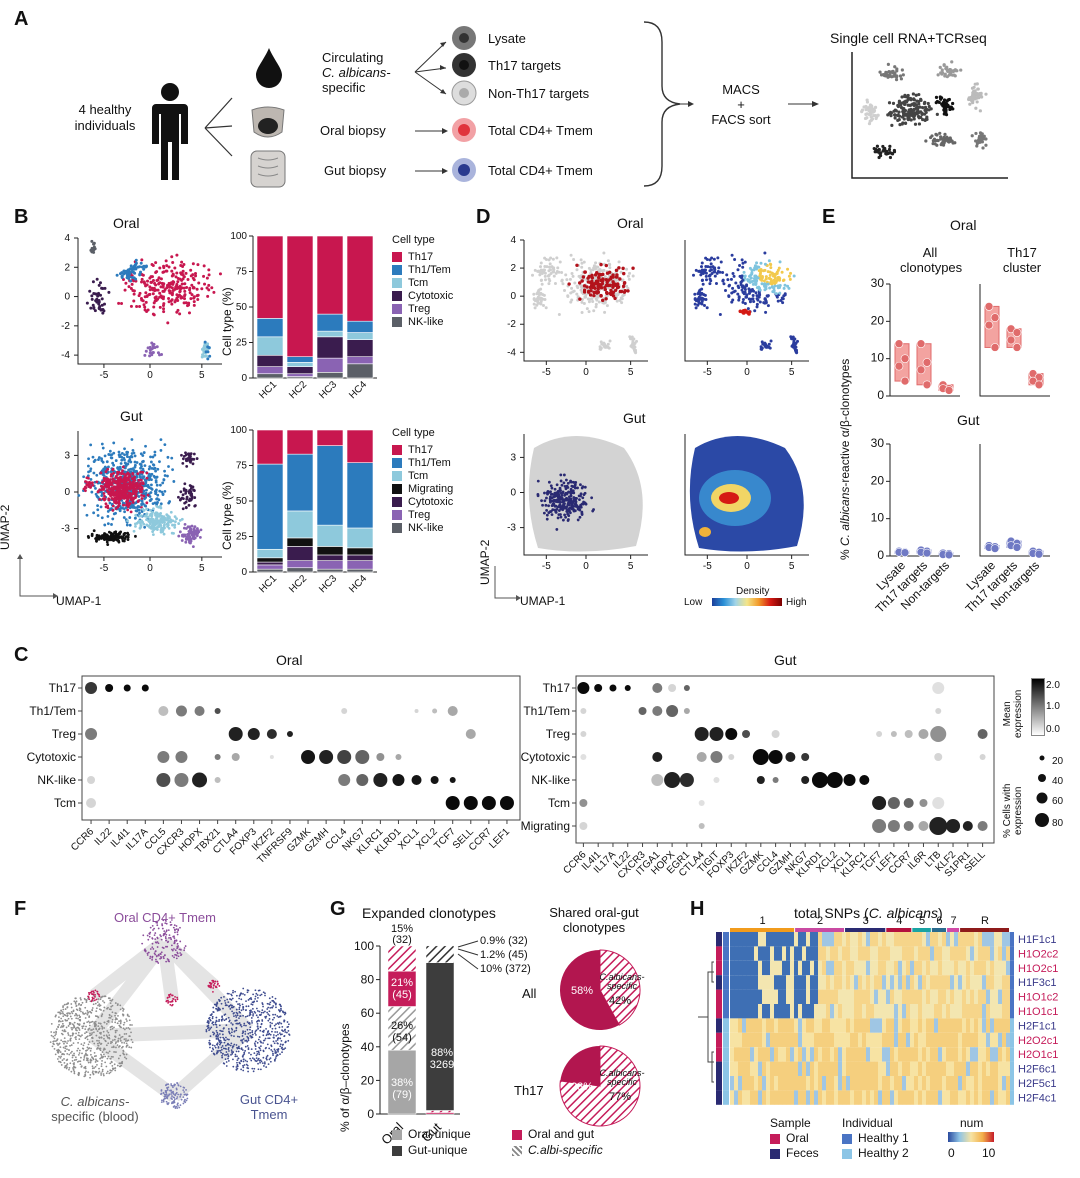 This screenshot has height=1178, width=1080. Describe the element at coordinates (540, 170) in the screenshot. I see `cell-gut-tmem-label: Total CD4+ Tmem` at that location.